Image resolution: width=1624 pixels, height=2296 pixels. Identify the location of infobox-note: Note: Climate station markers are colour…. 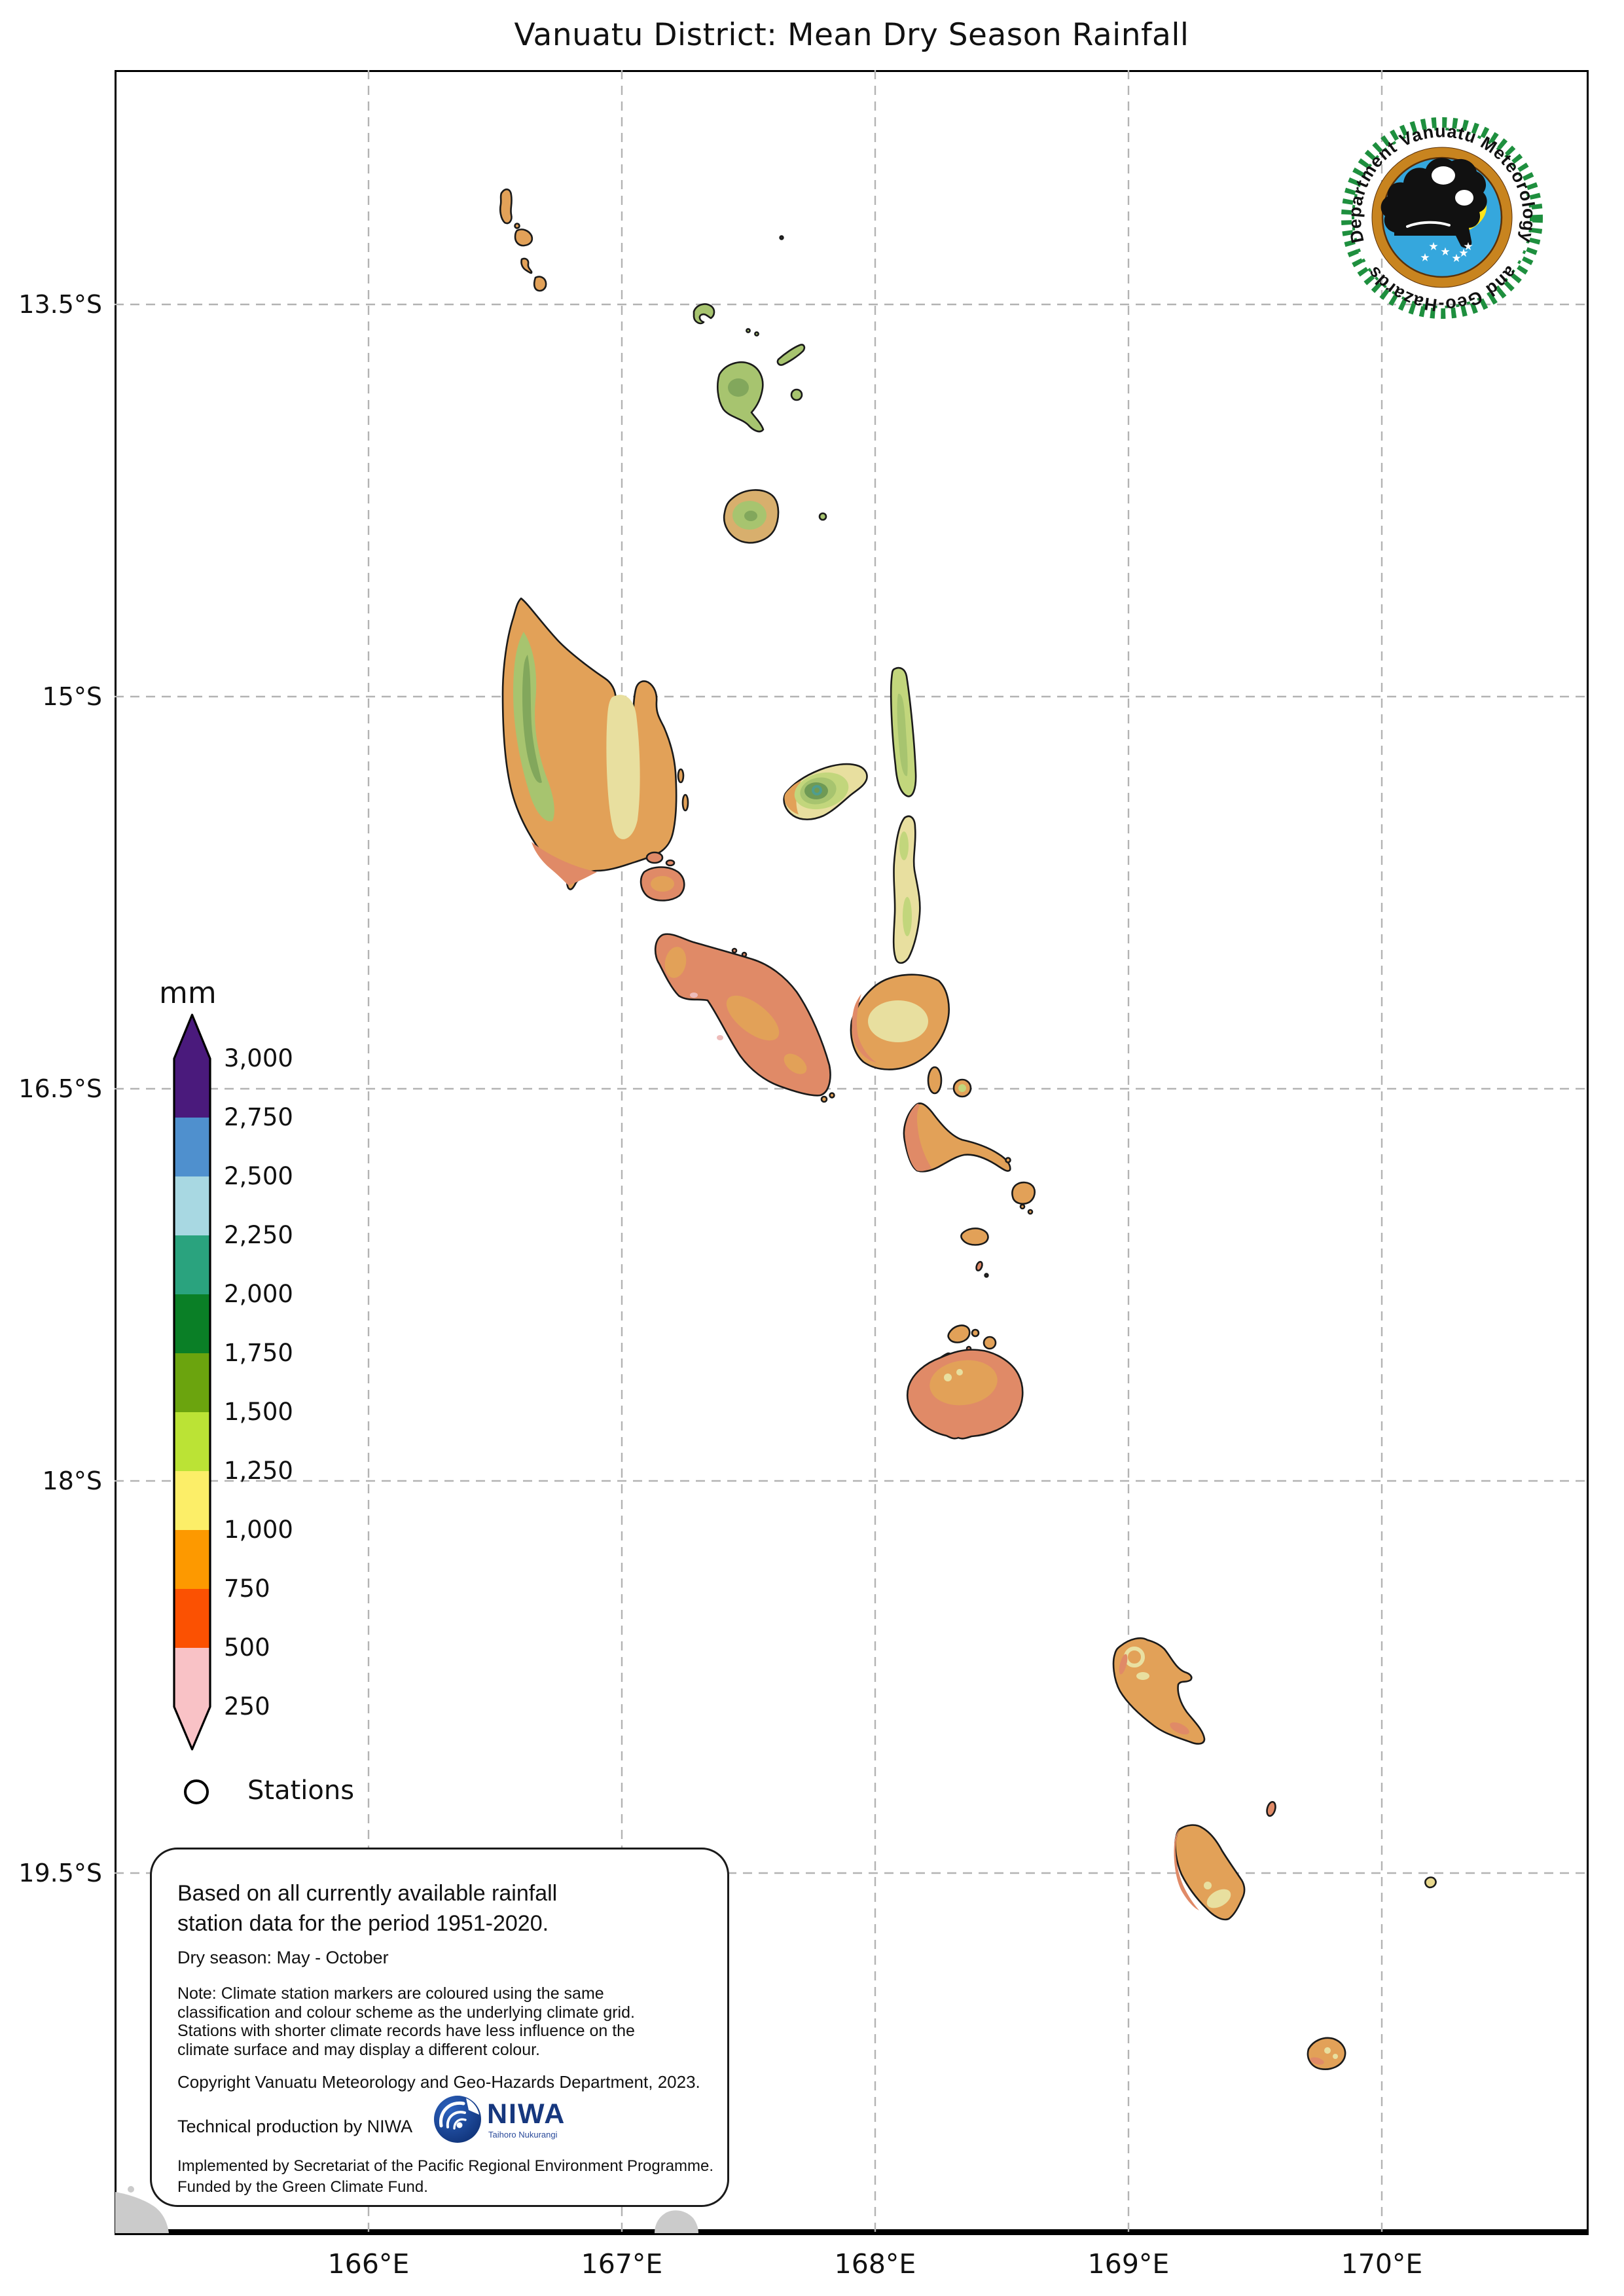
(406, 2021).